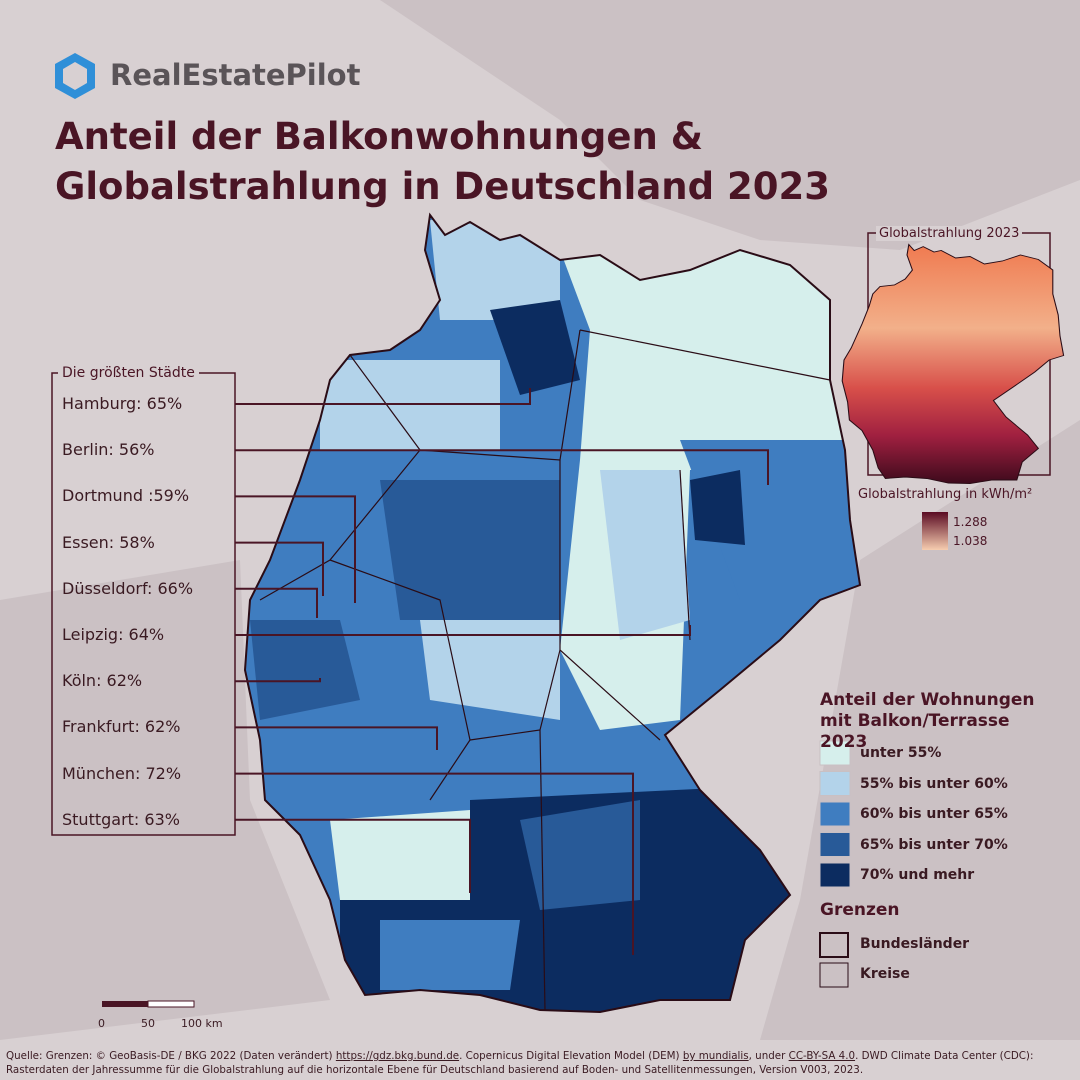  I want to click on city-label: Leipzig: 64%, so click(113, 634).